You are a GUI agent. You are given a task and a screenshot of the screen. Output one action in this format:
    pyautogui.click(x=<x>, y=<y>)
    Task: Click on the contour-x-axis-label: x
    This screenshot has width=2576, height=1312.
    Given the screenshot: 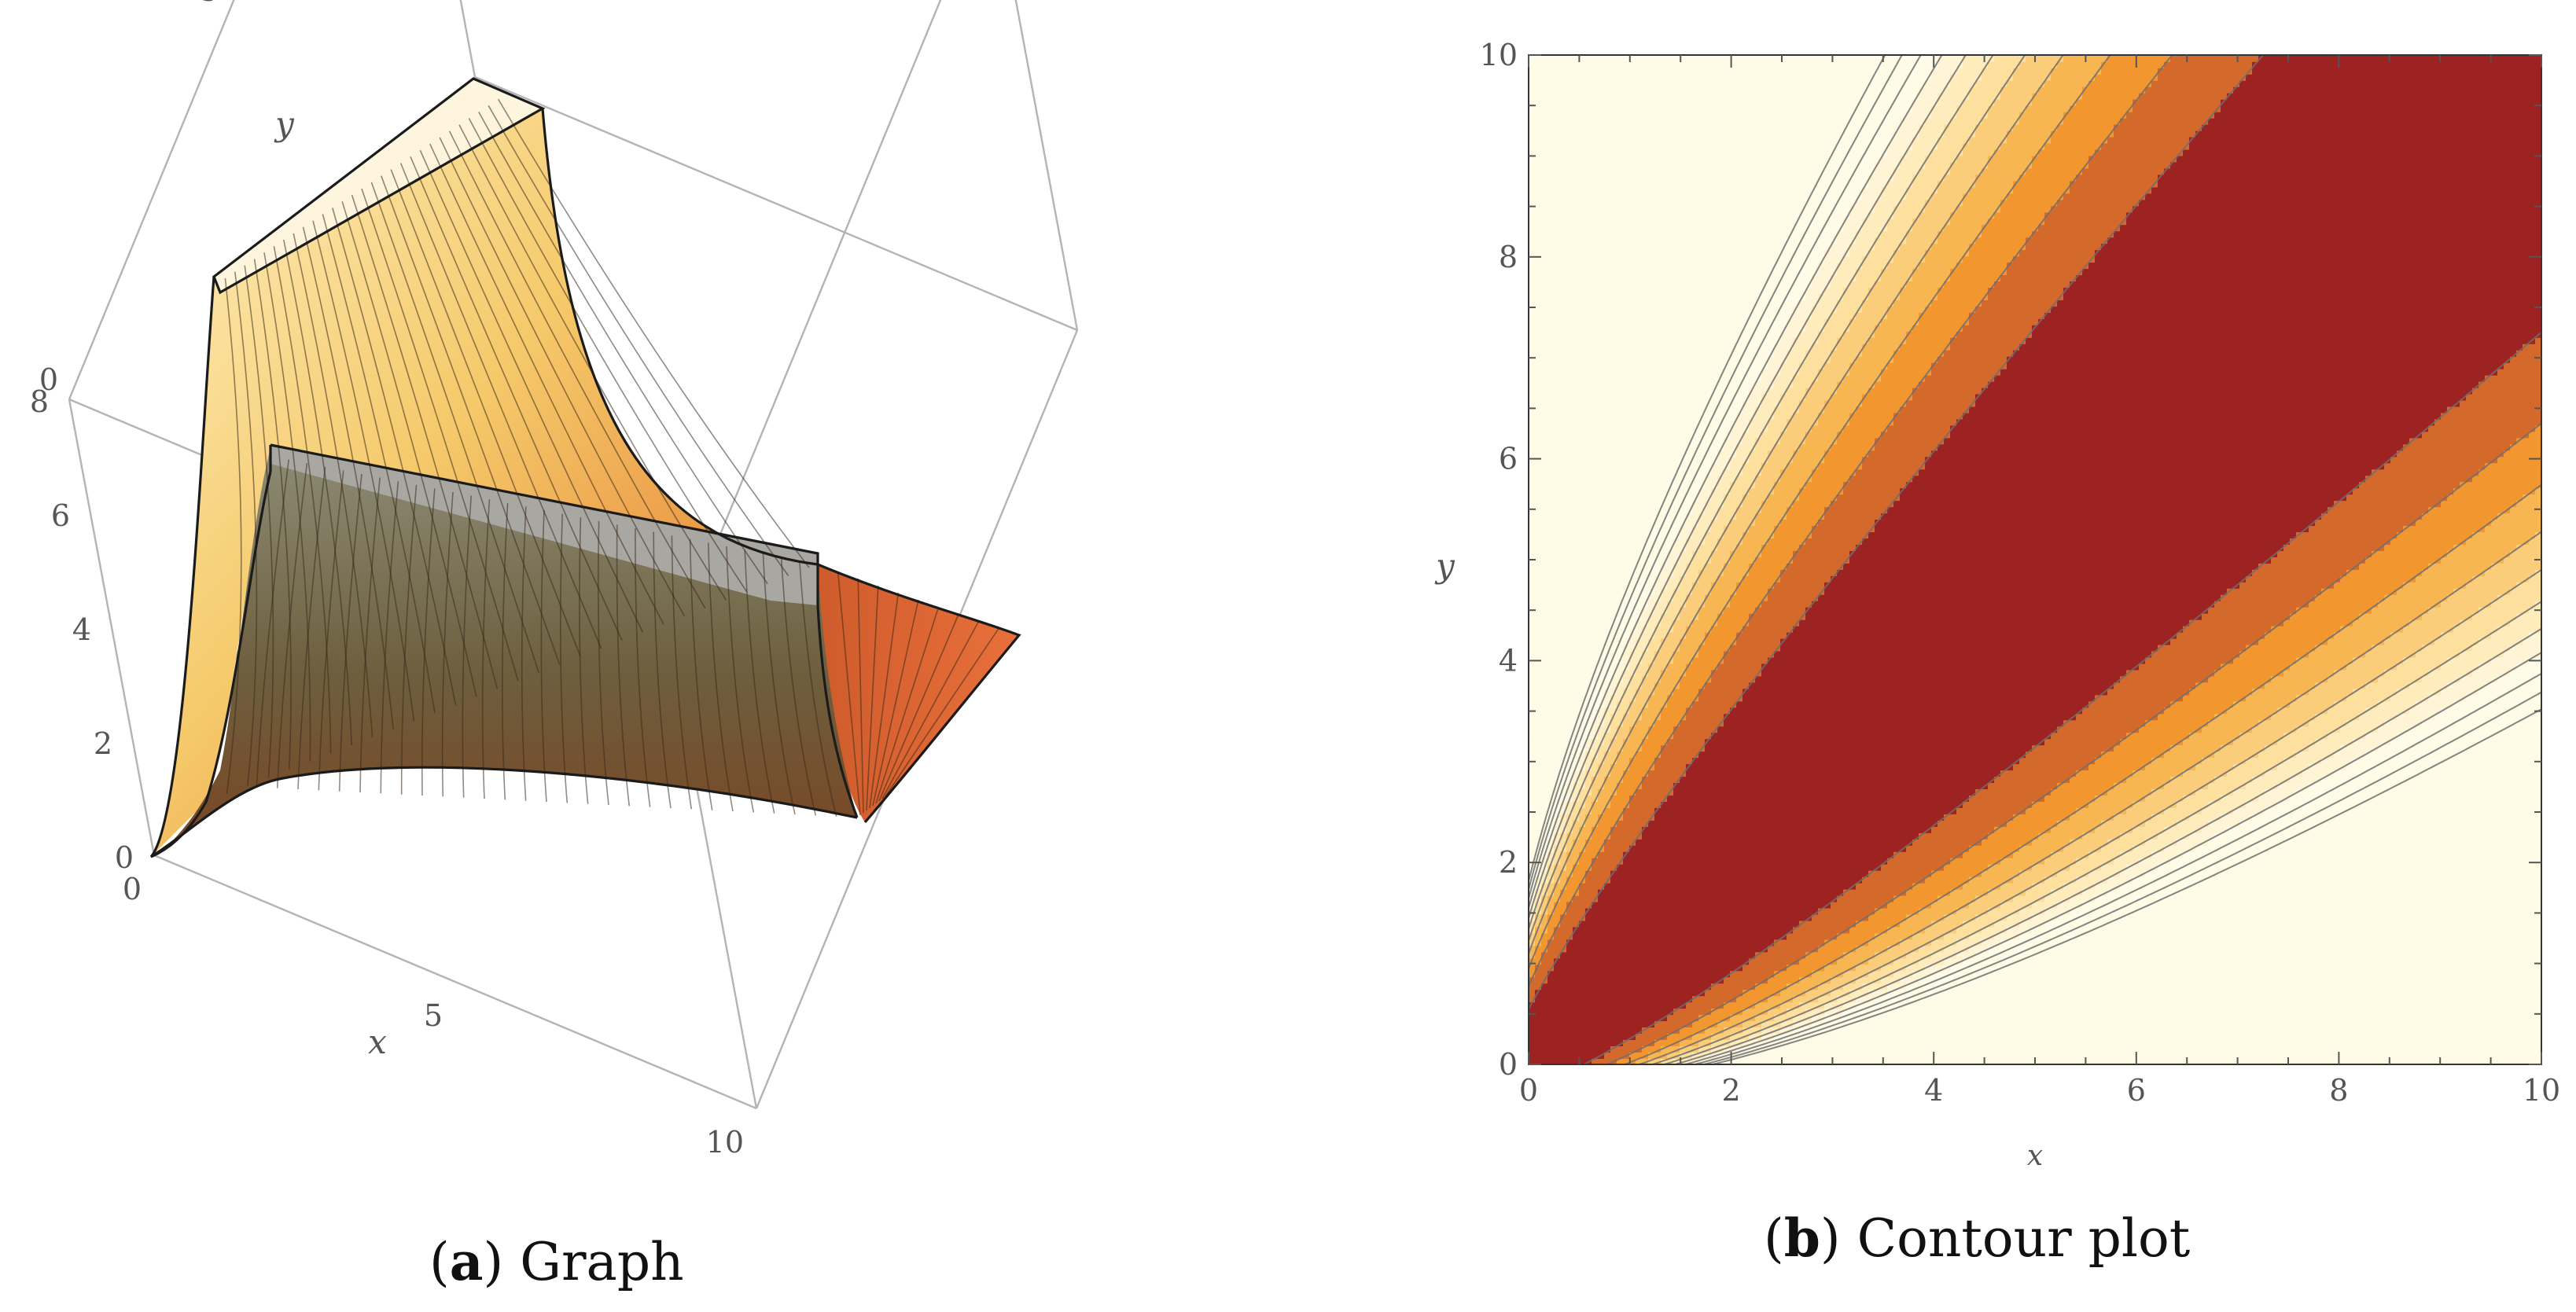 What is the action you would take?
    pyautogui.click(x=2035, y=1156)
    